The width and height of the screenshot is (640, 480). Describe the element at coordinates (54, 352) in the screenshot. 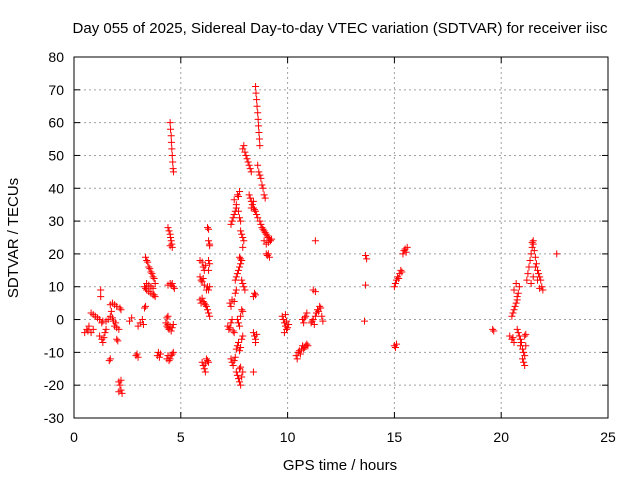

I see `y-tick-label: -10` at that location.